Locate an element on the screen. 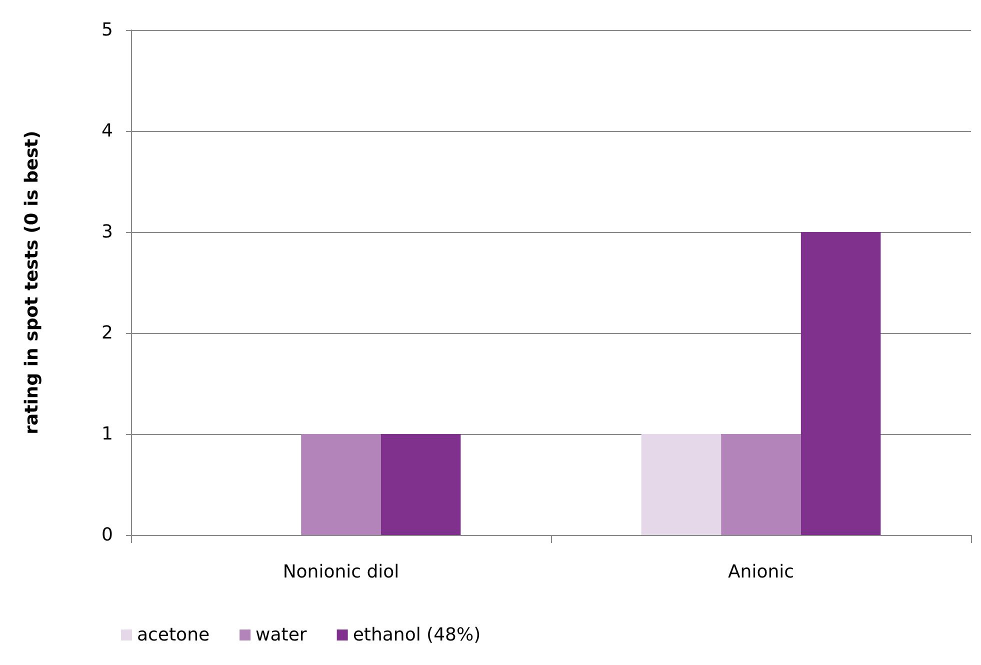 The image size is (981, 665). legend-label: water is located at coordinates (282, 635).